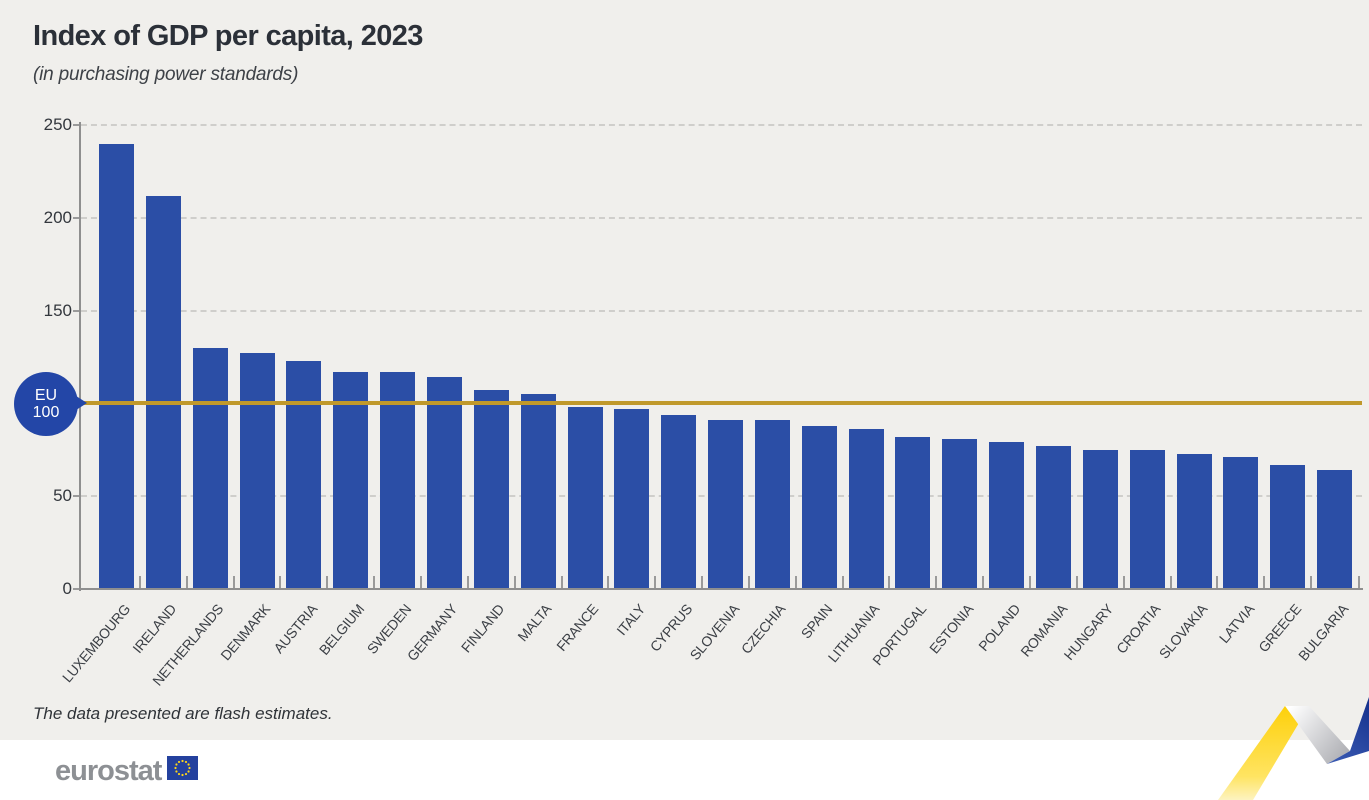 The image size is (1369, 800). I want to click on bar-austria, so click(304, 474).